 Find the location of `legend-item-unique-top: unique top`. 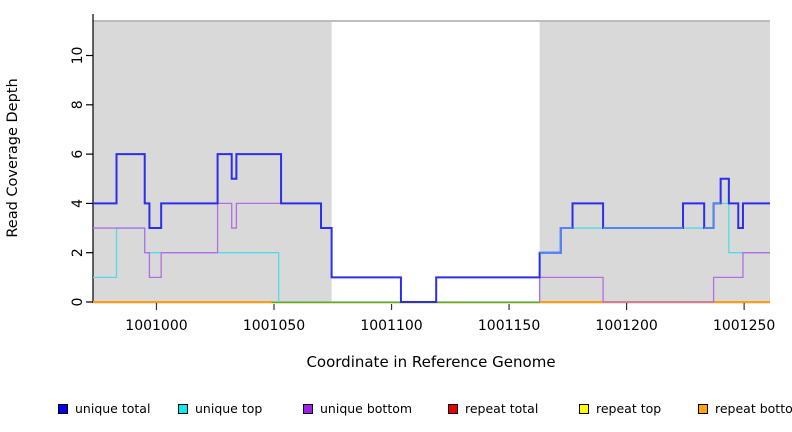

legend-item-unique-top: unique top is located at coordinates (220, 408).